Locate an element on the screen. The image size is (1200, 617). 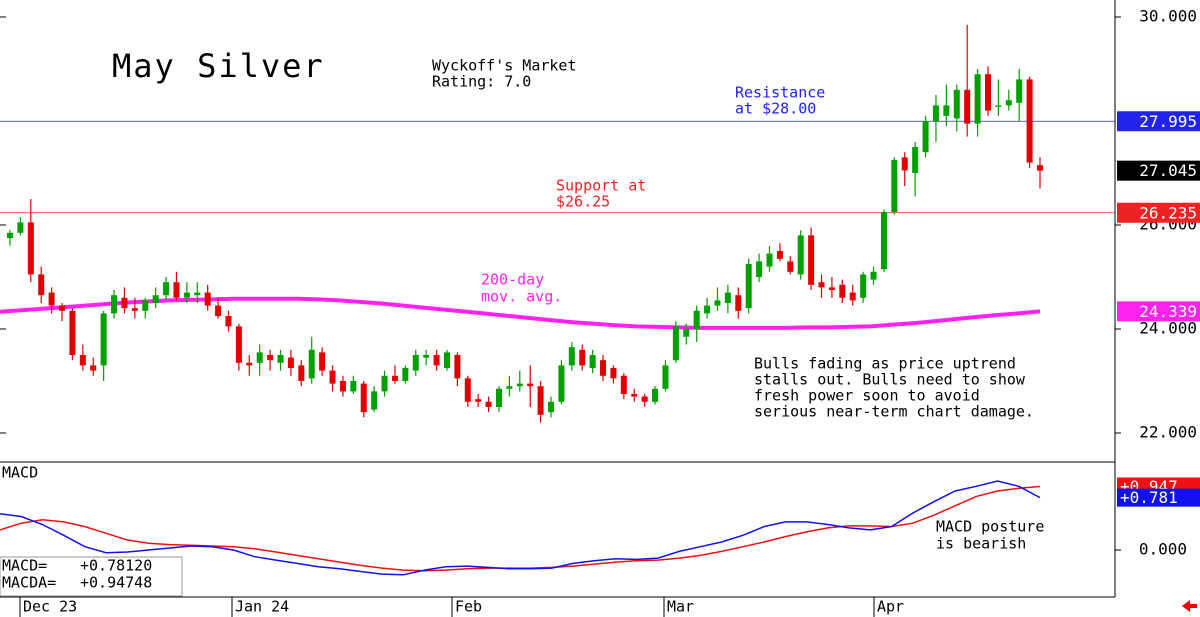
macd-title: MACD is located at coordinates (20, 473).